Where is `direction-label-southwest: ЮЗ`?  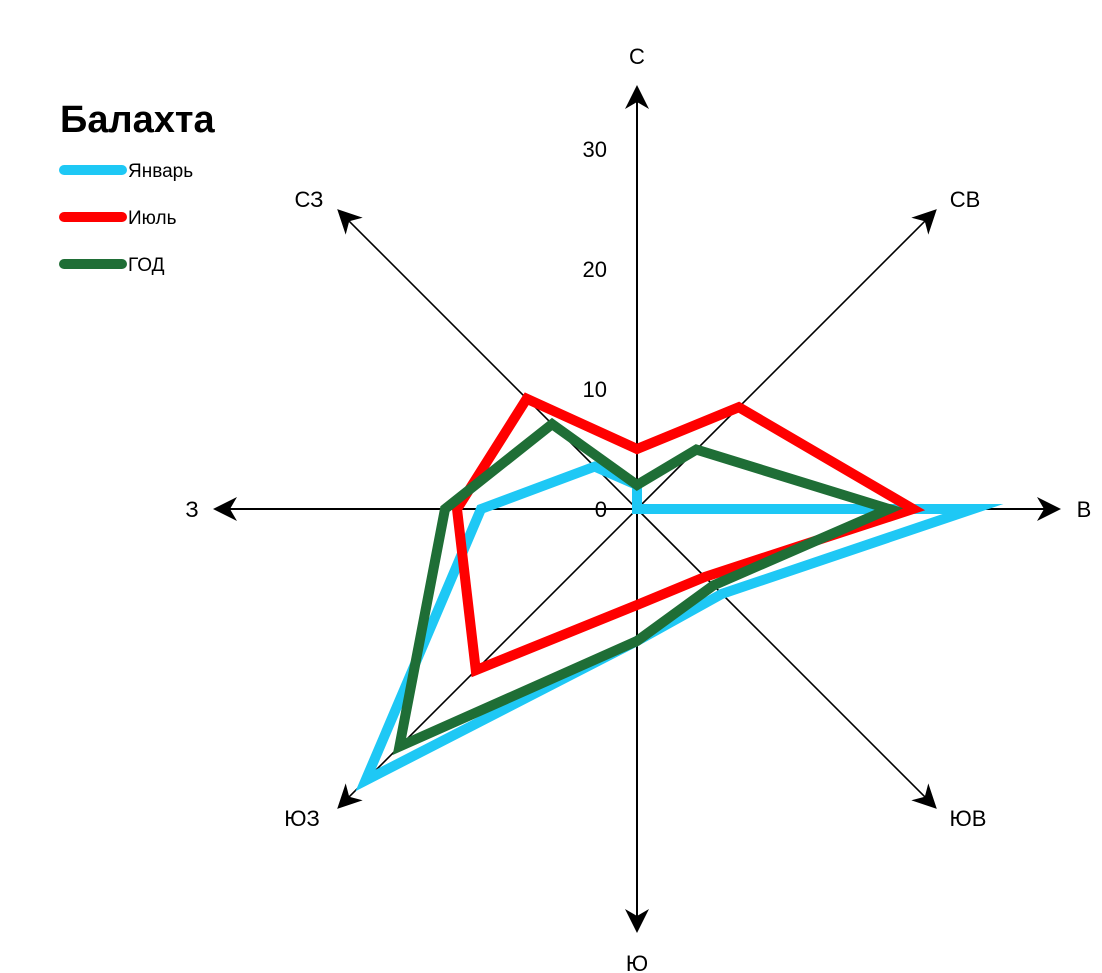 direction-label-southwest: ЮЗ is located at coordinates (302, 818).